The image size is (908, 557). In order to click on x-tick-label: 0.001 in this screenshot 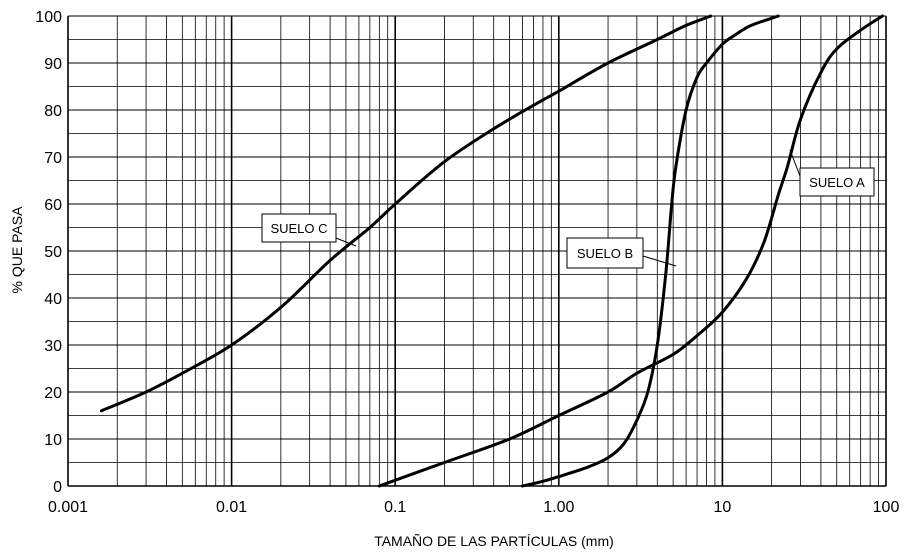, I will do `click(68, 507)`.